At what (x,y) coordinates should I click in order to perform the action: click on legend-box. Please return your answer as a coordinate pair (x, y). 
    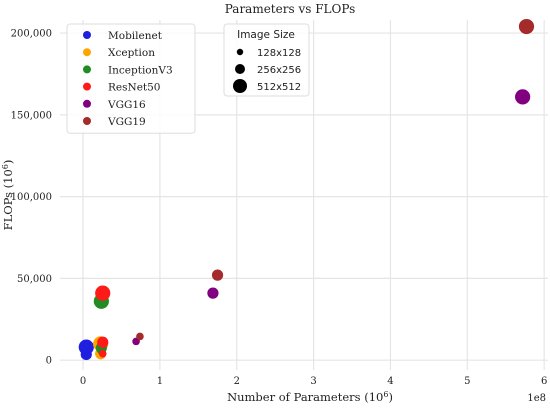
    Looking at the image, I should click on (131, 78).